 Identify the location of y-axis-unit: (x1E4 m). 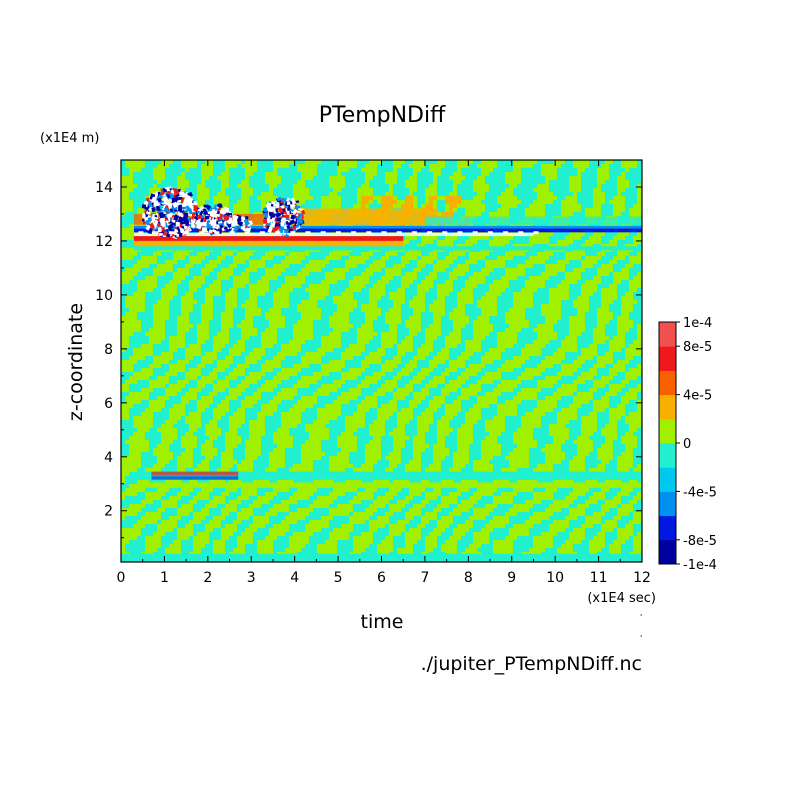
(69, 138).